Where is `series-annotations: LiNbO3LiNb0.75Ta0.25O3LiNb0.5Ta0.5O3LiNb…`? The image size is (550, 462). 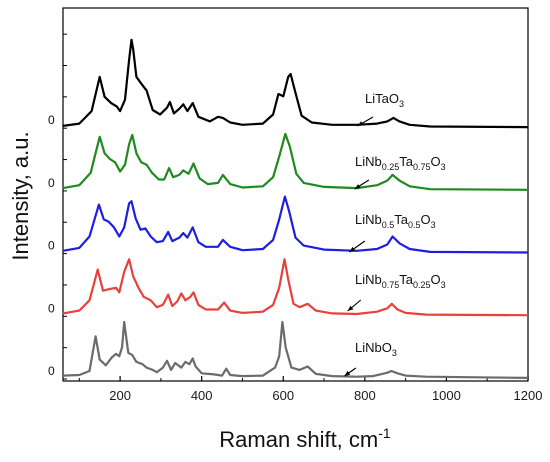
series-annotations: LiNbO3LiNb0.75Ta0.25O3LiNb0.5Ta0.5O3LiNb… is located at coordinates (395, 234).